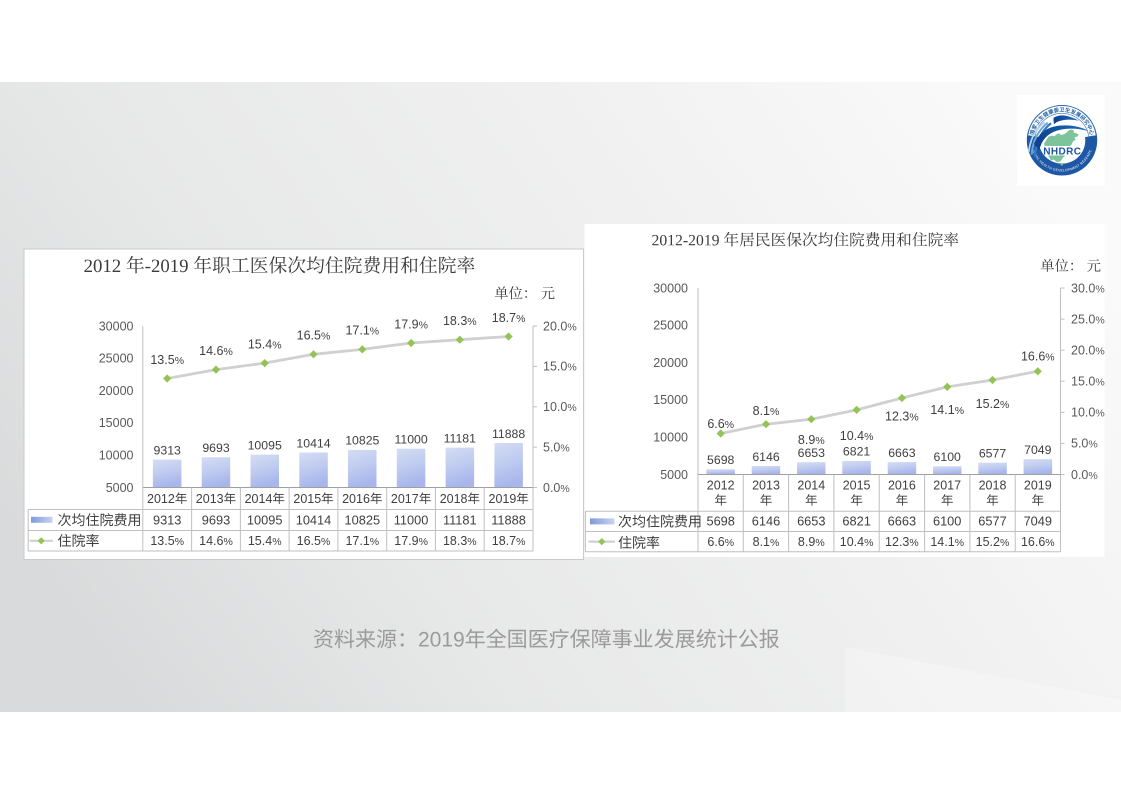 Image resolution: width=1121 pixels, height=793 pixels. I want to click on svg-text: 2016, so click(356, 499).